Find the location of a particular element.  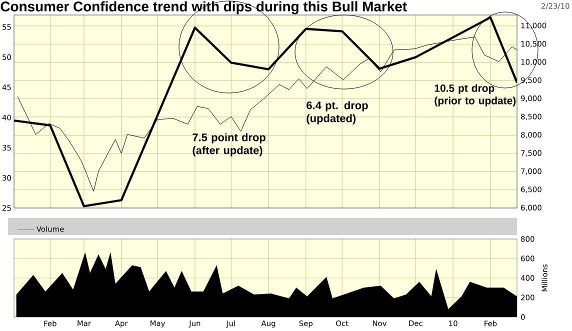

annotation: 6.4 pt. drop (updated) is located at coordinates (337, 112).